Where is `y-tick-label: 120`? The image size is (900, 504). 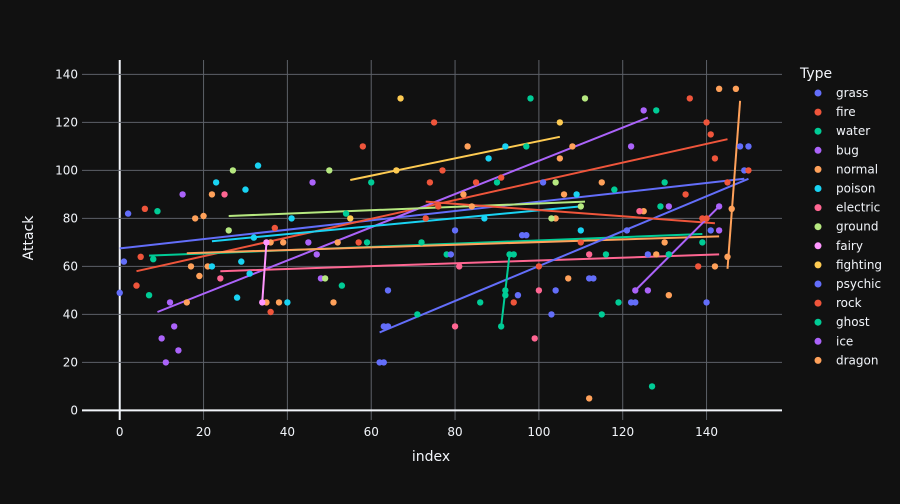
y-tick-label: 120 is located at coordinates (66, 122).